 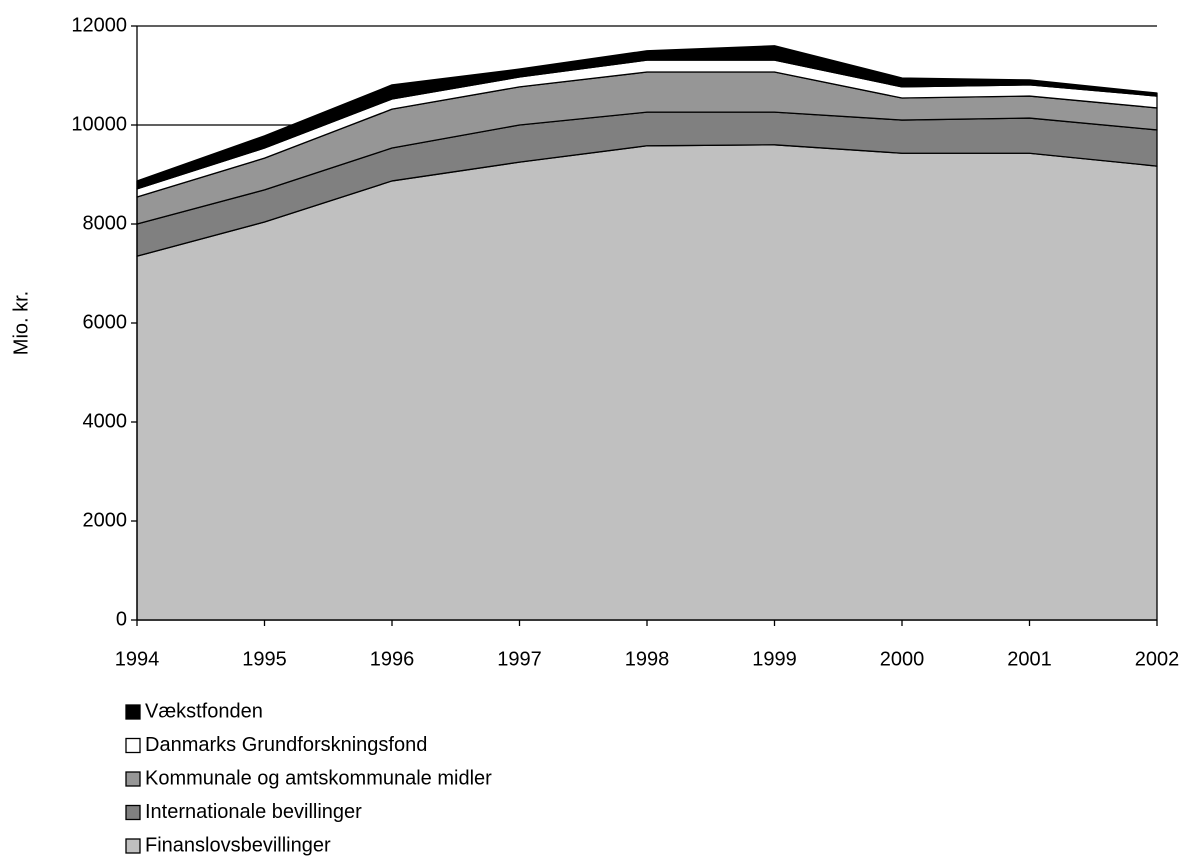 I want to click on x-tick-label: 1995, so click(x=264, y=659).